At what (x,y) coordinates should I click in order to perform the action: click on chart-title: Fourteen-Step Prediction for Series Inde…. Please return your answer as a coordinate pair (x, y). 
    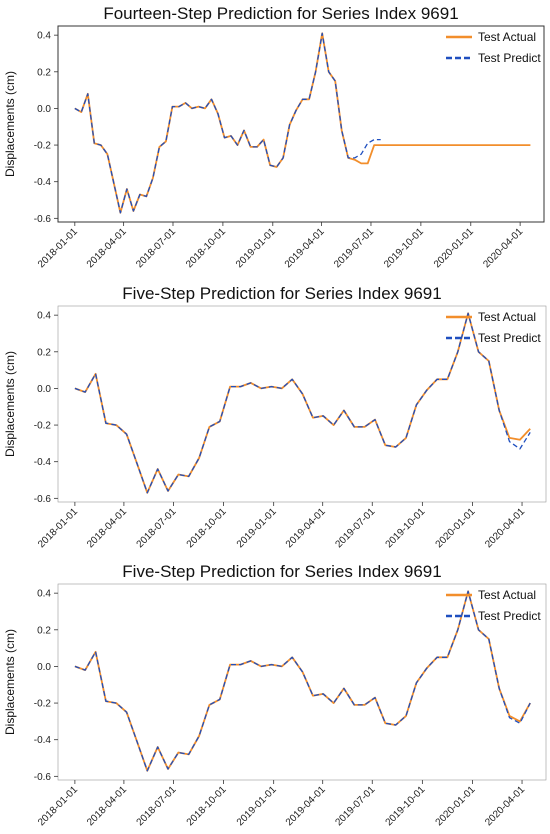
    Looking at the image, I should click on (280, 13).